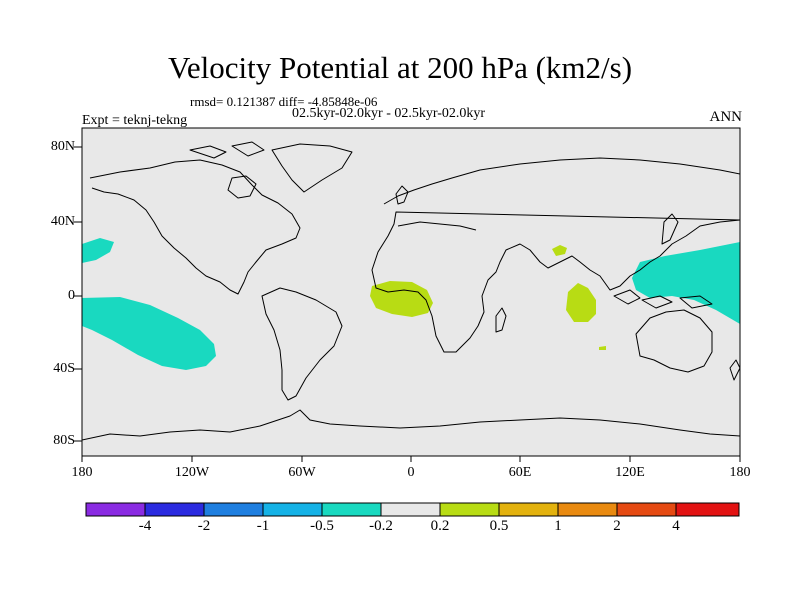  What do you see at coordinates (663, 299) in the screenshot?
I see `indonesia-islands` at bounding box center [663, 299].